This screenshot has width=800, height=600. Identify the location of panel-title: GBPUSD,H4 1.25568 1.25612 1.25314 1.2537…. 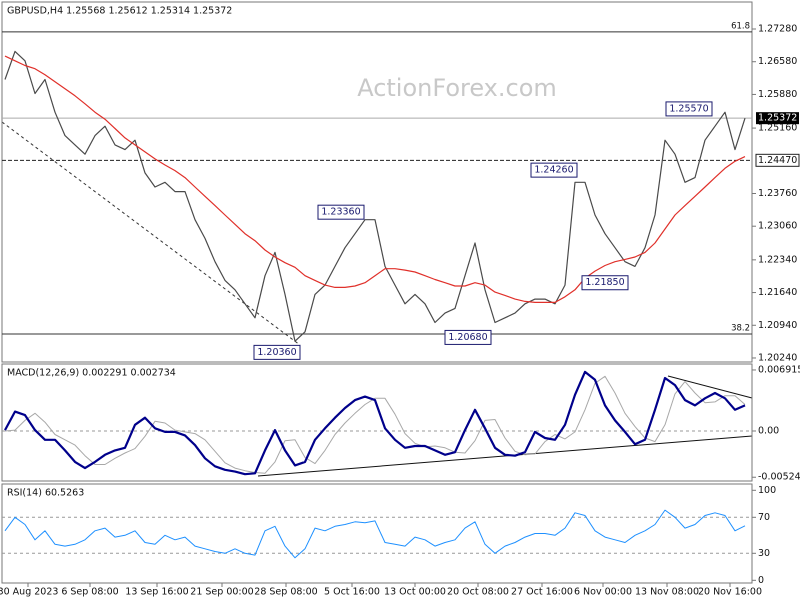
(119, 11).